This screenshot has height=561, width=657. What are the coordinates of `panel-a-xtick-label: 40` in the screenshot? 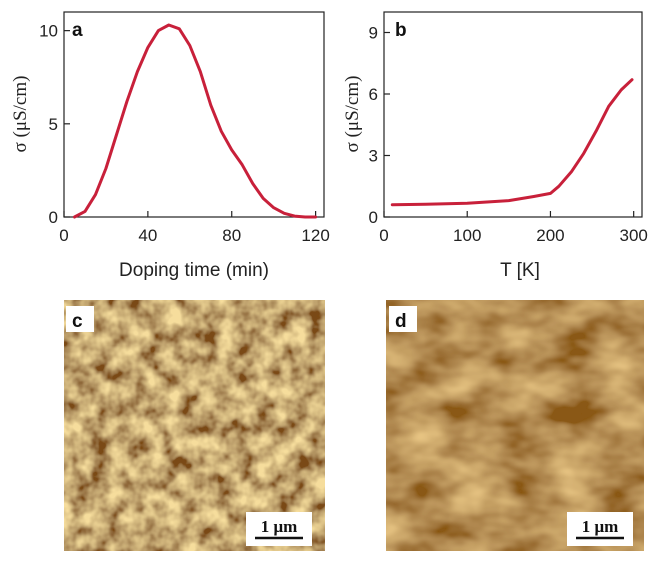 It's located at (147, 235).